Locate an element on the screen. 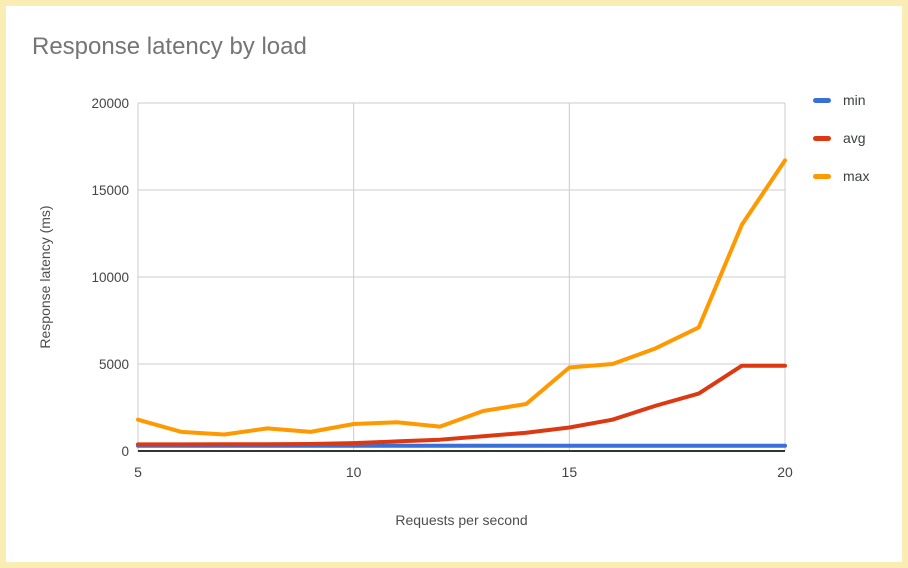  x-tick-label: 15 is located at coordinates (570, 472).